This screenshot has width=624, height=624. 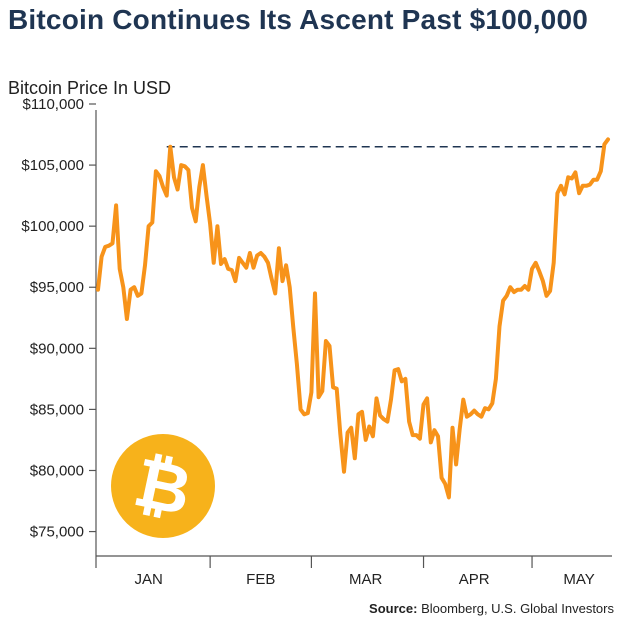 What do you see at coordinates (57, 532) in the screenshot?
I see `y-tick-label: $75,000` at bounding box center [57, 532].